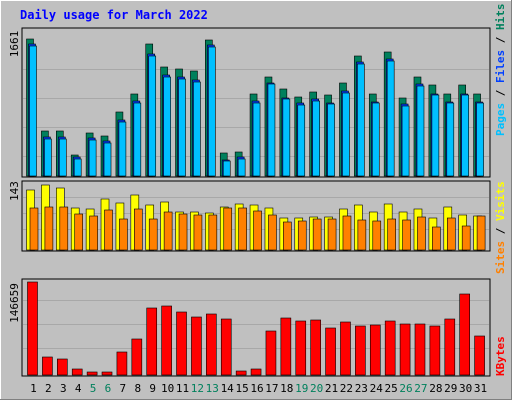 The width and height of the screenshot is (512, 405). What do you see at coordinates (346, 388) in the screenshot?
I see `x-axis-label: 22` at bounding box center [346, 388].